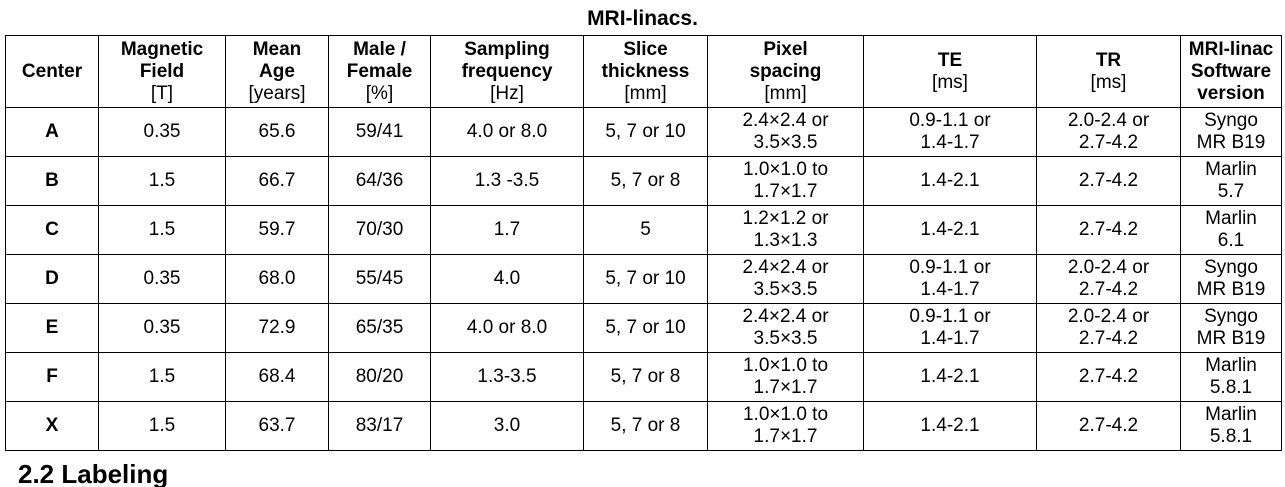  I want to click on column-header: MRI-linac Software version, so click(1231, 71).